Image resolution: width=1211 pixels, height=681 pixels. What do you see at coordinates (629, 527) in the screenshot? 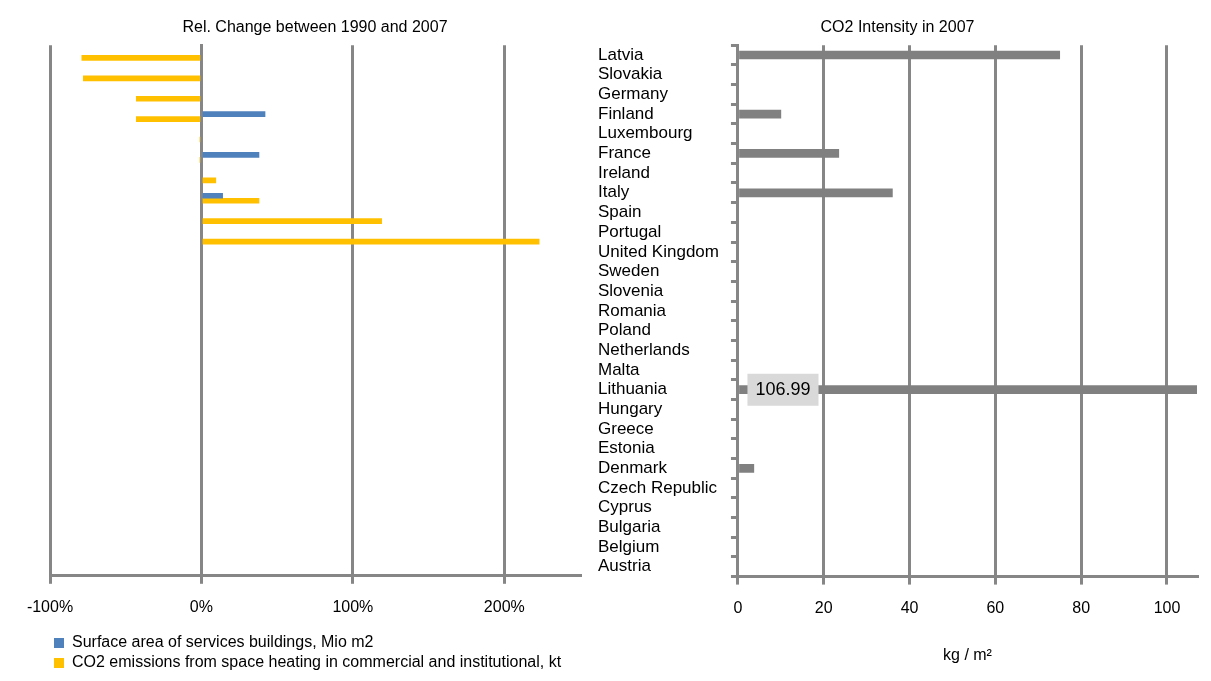
I see `y-tick-label: Bulgaria` at bounding box center [629, 527].